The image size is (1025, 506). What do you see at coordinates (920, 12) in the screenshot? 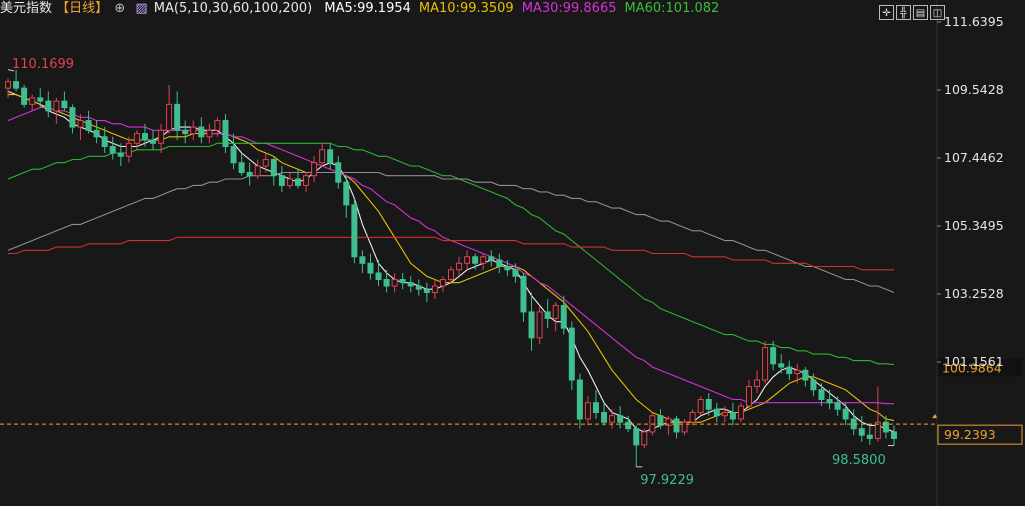
I see `chart-icon: ▤` at bounding box center [920, 12].